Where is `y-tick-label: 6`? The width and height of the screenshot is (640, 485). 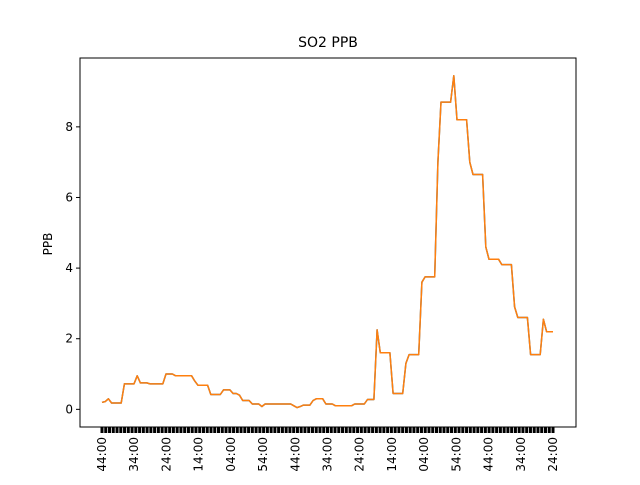
y-tick-label: 6 is located at coordinates (69, 197).